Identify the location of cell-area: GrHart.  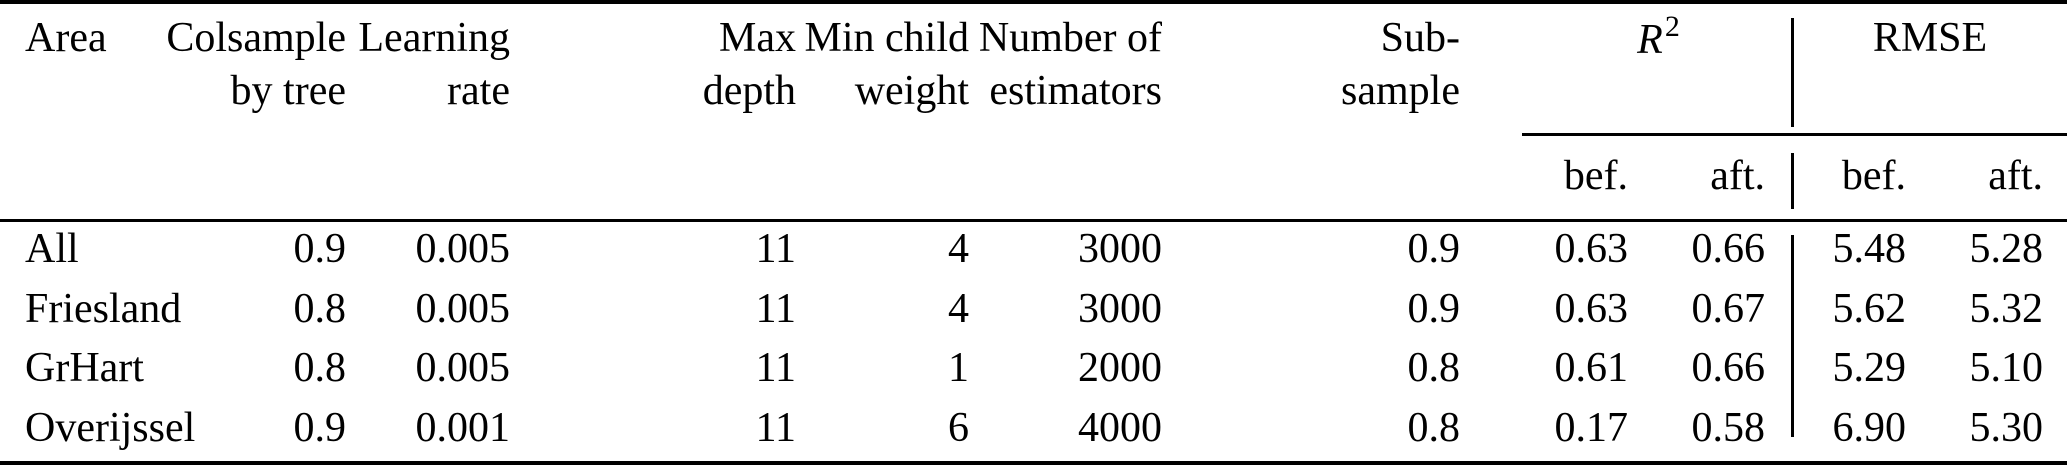
(84, 368).